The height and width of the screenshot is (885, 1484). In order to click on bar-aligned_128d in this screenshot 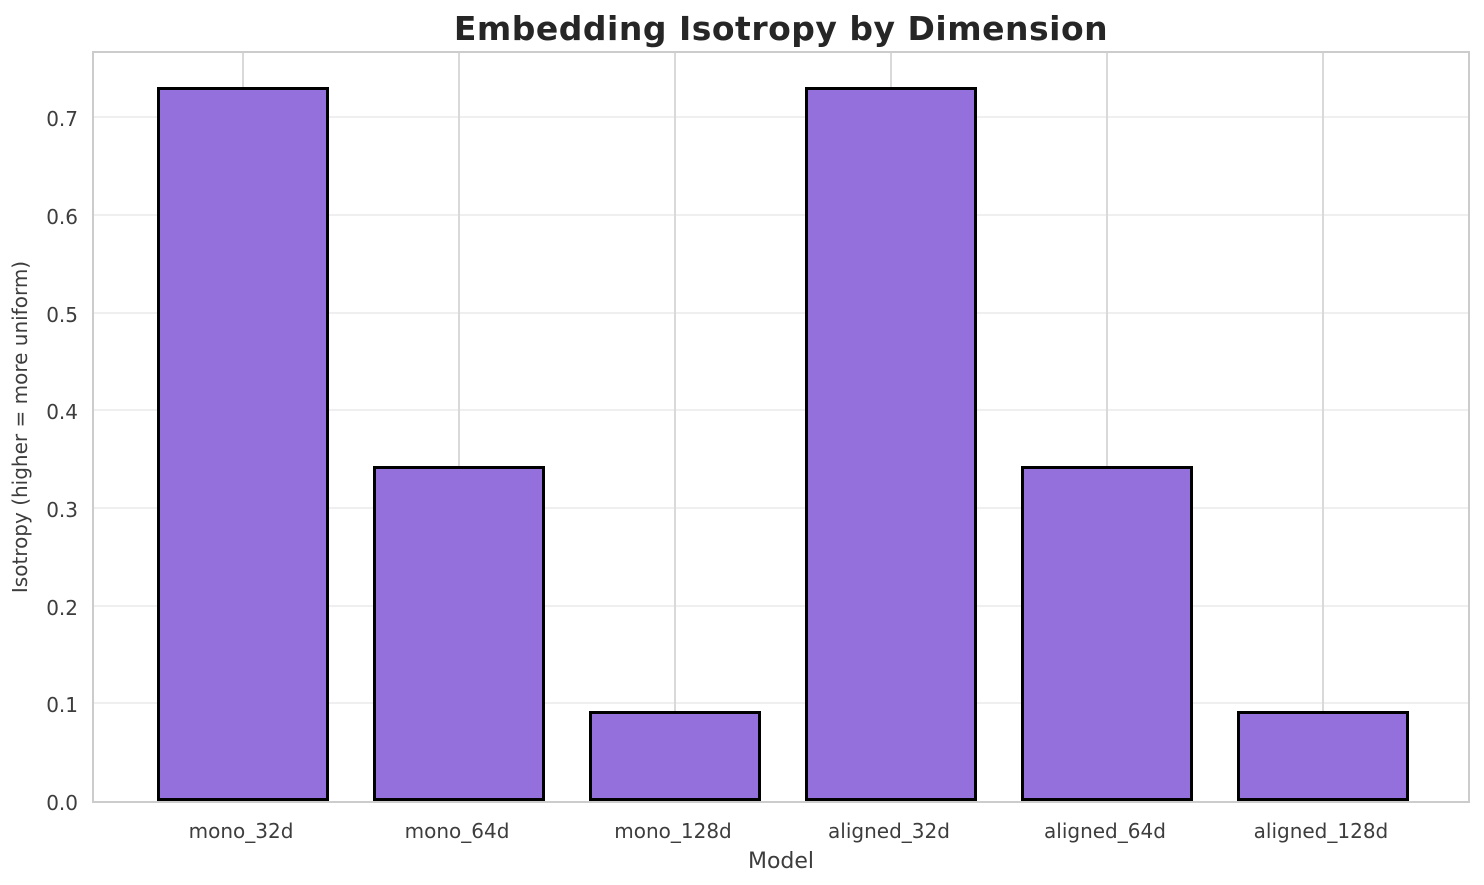, I will do `click(1323, 756)`.